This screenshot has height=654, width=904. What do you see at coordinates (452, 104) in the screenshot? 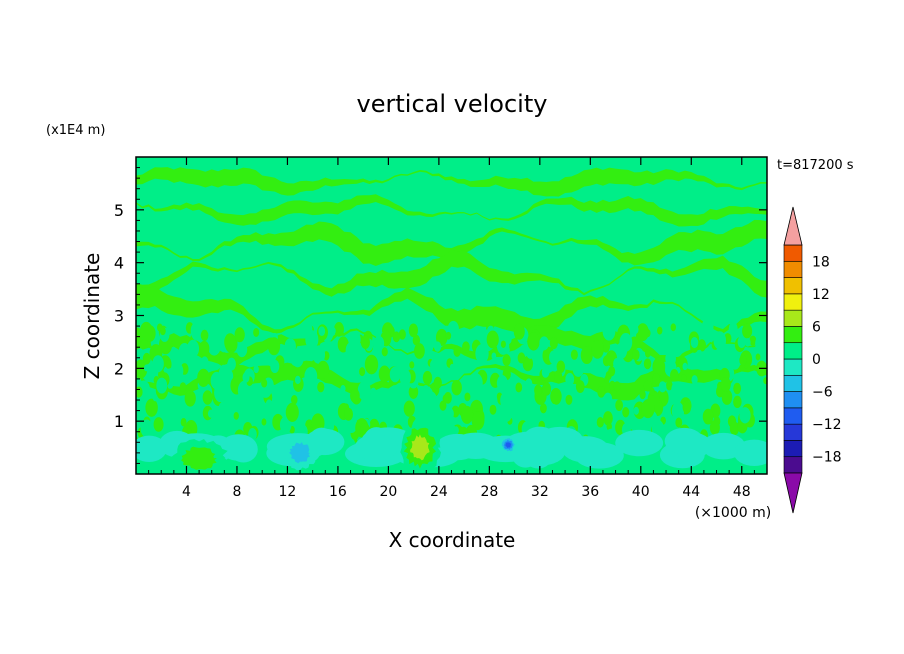
I see `chart-title: vertical velocity` at bounding box center [452, 104].